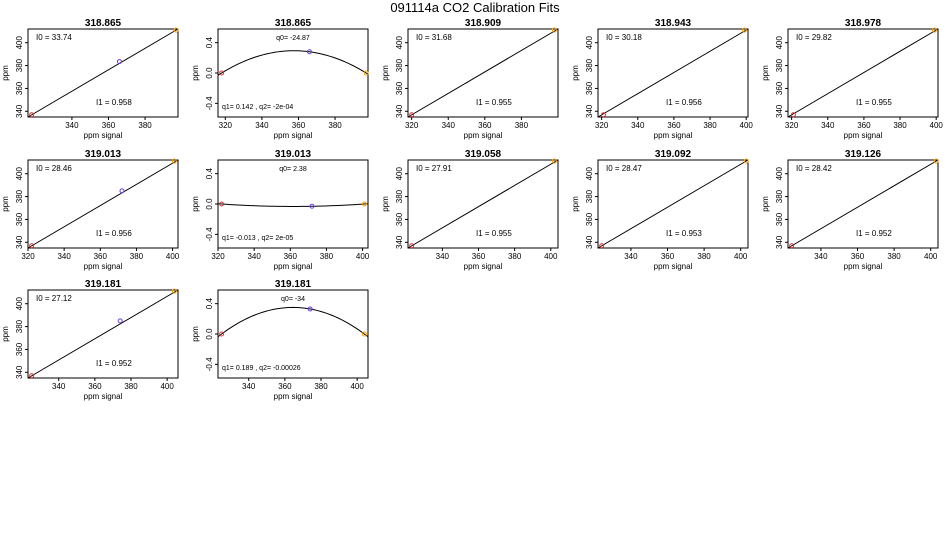 The image size is (950, 550). I want to click on fit-curve, so click(293, 205).